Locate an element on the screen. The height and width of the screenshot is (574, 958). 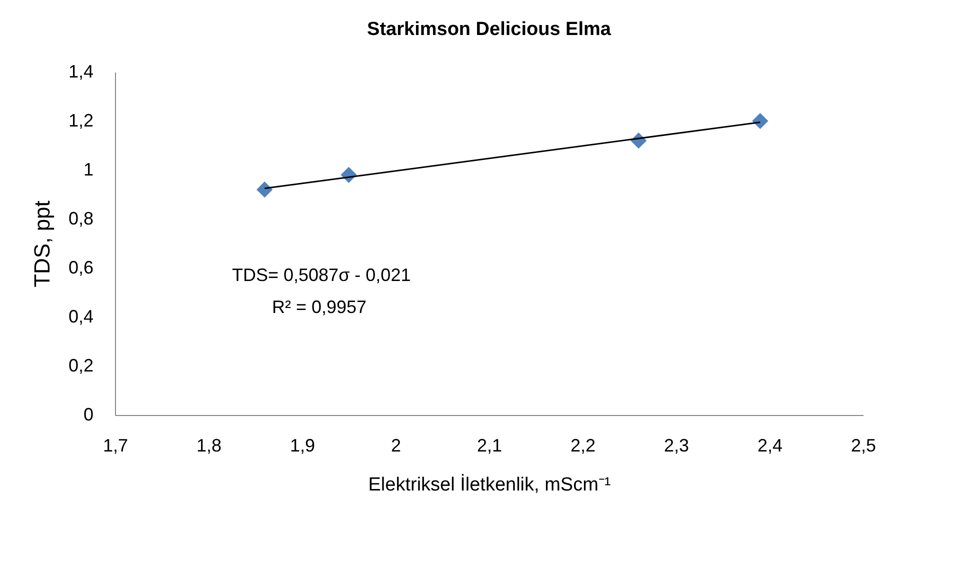
chart-title: Starkimson Delicious Elma is located at coordinates (489, 29).